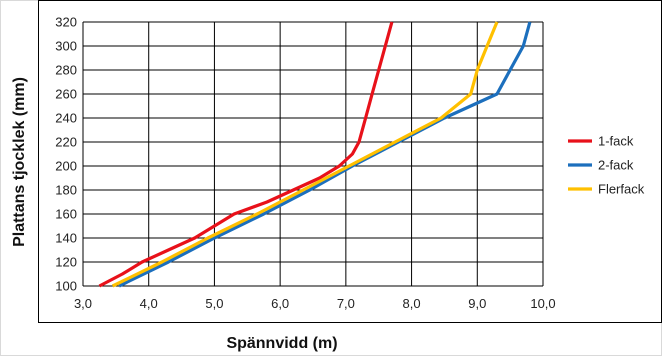 The image size is (662, 356). I want to click on x-tick-label: 7,0, so click(346, 303).